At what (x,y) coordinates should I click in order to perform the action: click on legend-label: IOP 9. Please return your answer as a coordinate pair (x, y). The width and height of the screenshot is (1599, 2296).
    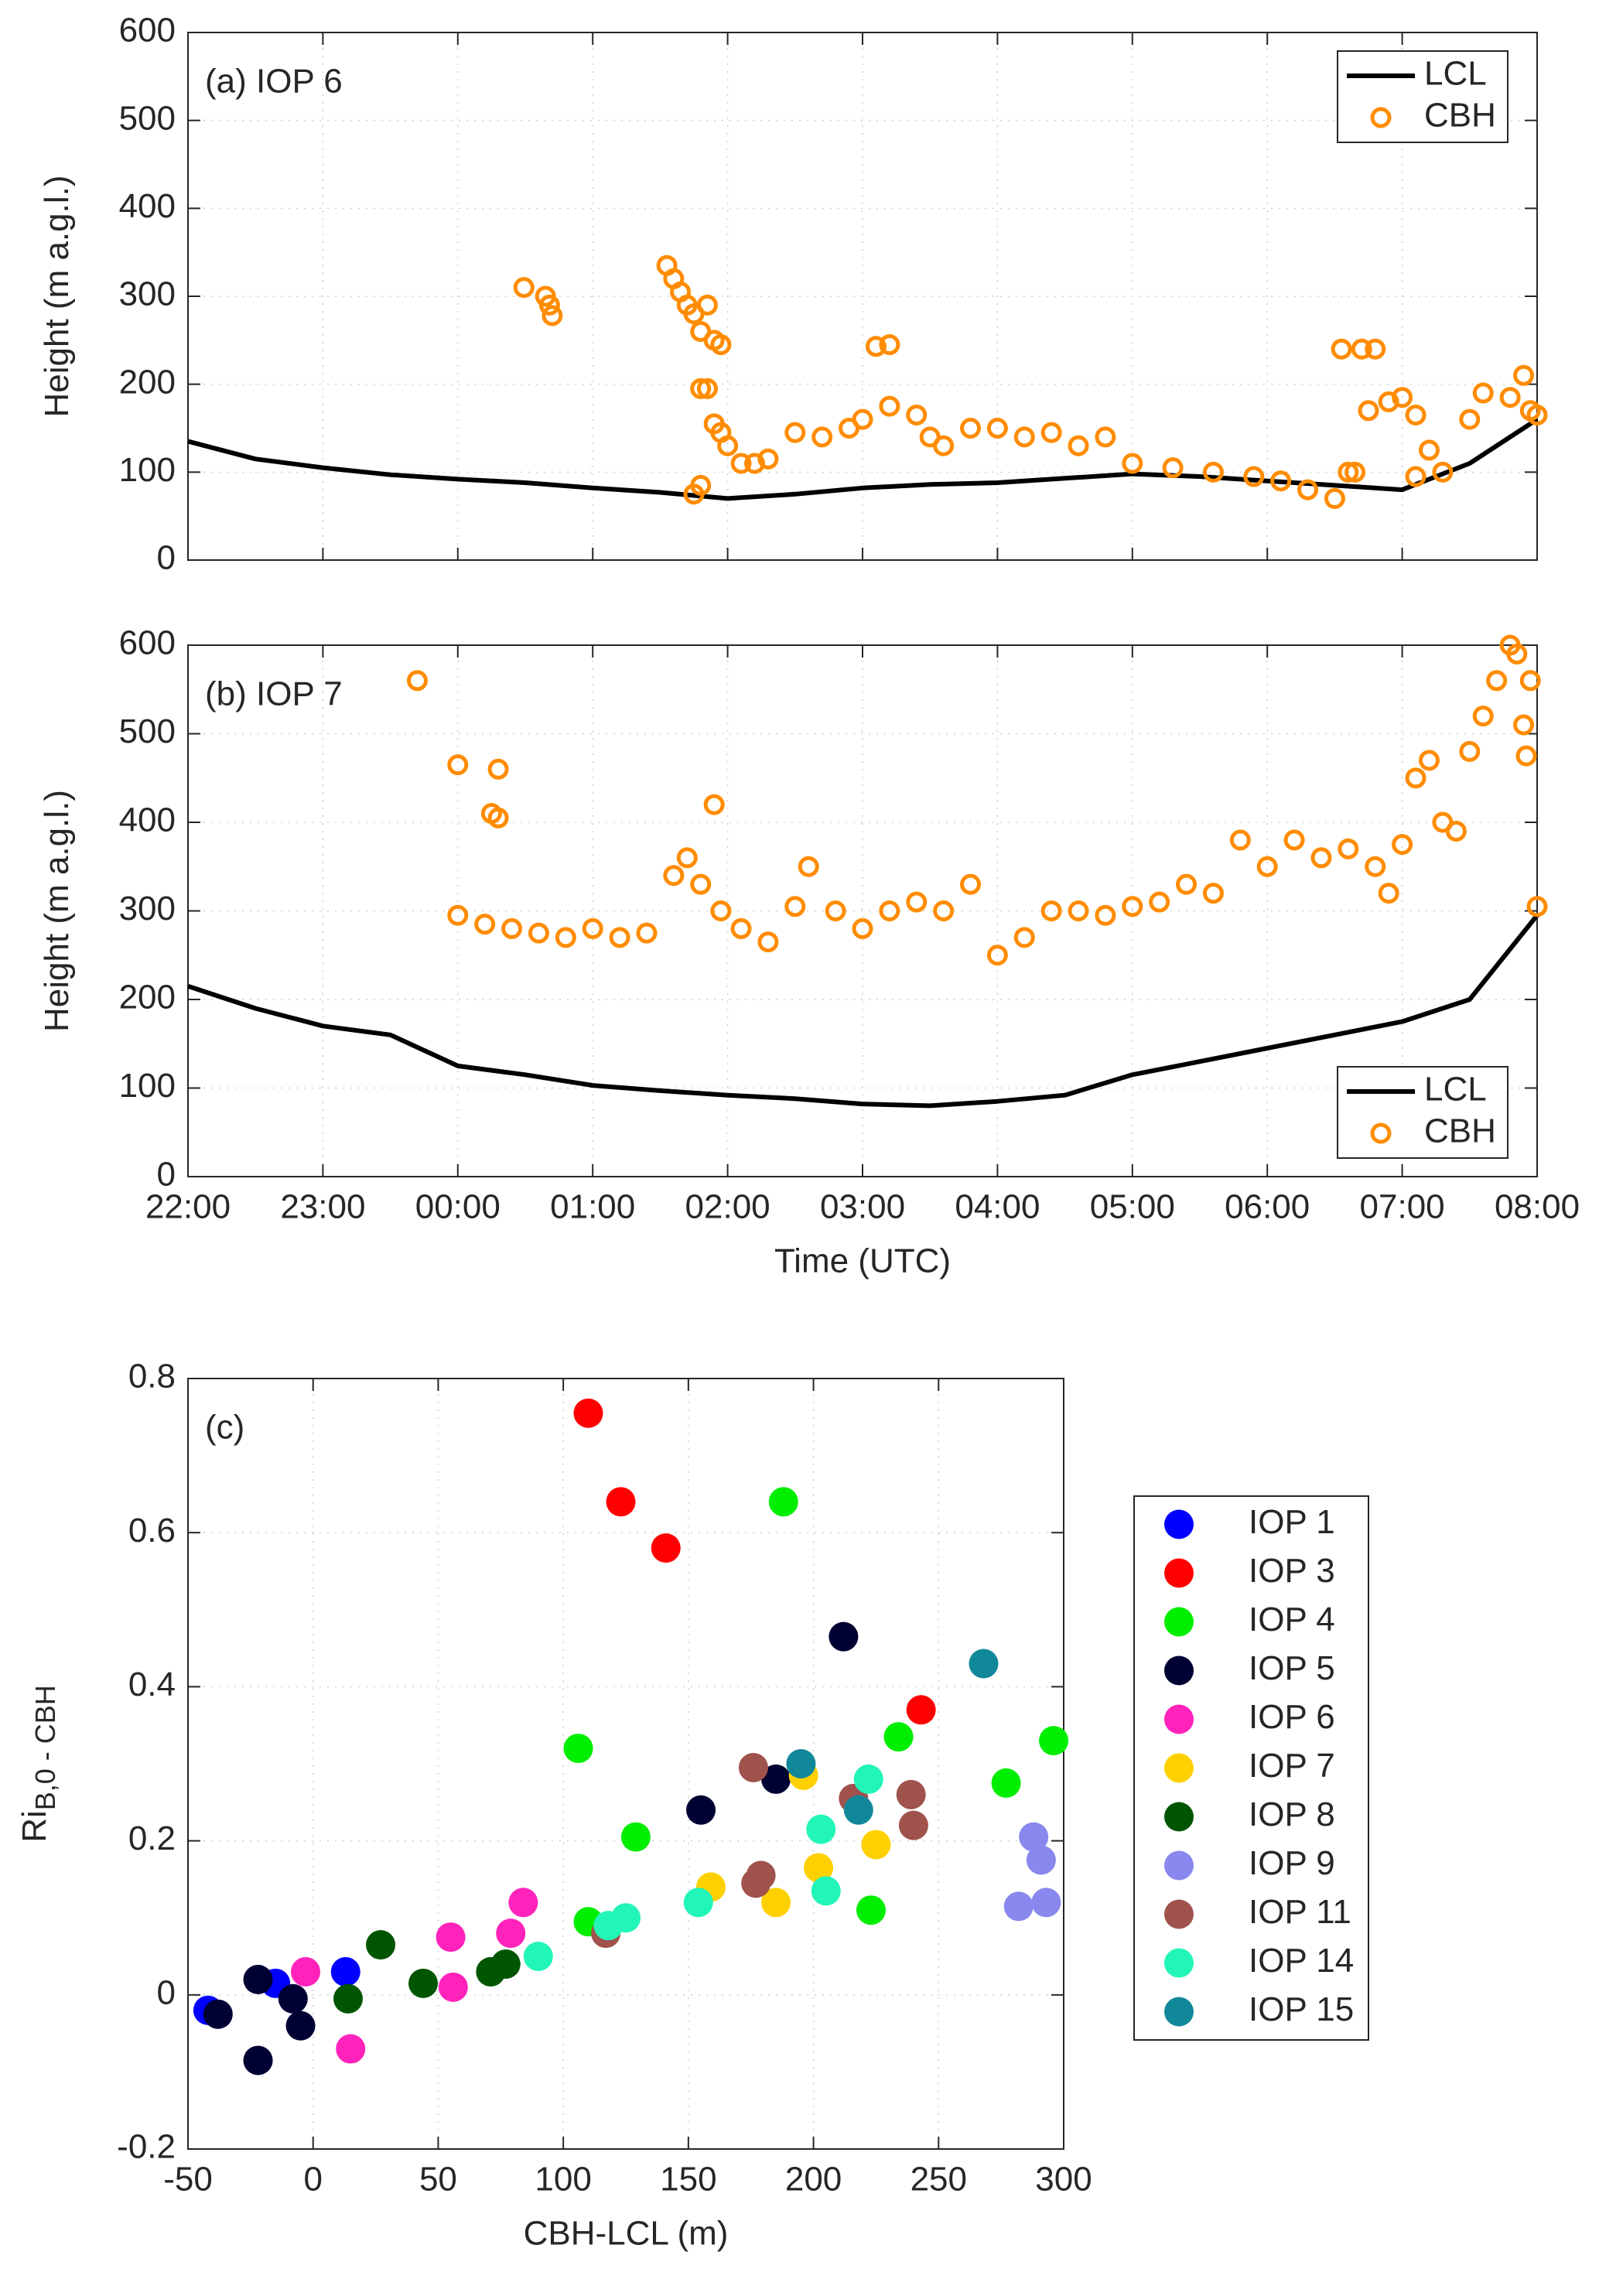
    Looking at the image, I should click on (1292, 1863).